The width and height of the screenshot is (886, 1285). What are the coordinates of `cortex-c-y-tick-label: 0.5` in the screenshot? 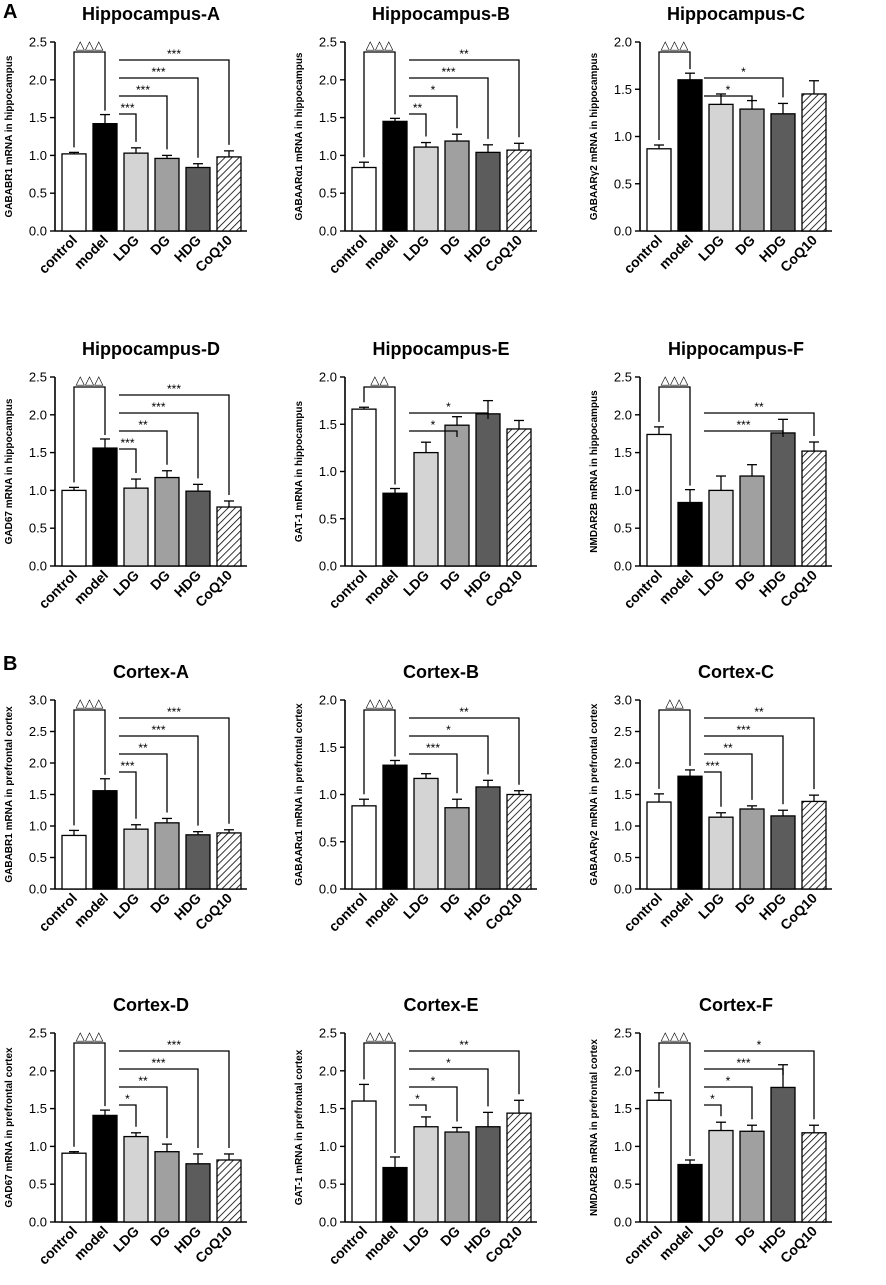 It's located at (623, 857).